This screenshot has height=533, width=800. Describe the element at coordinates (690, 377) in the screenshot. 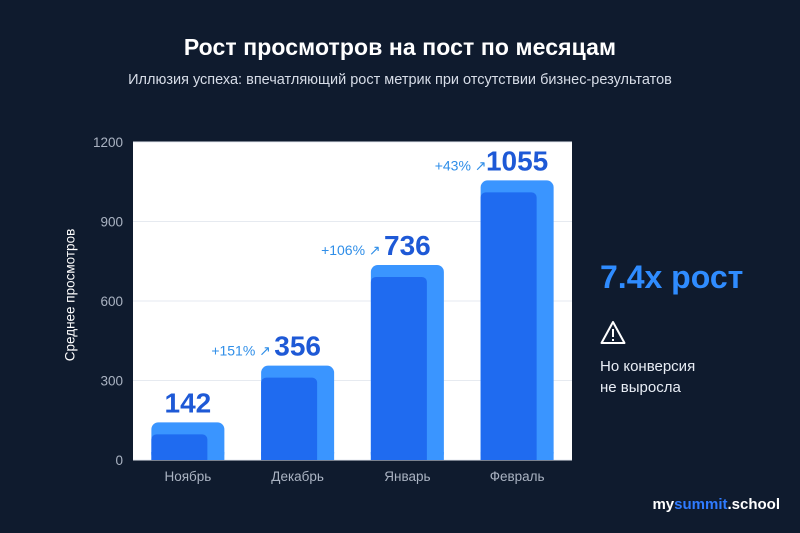

I see `conversion-note: Но конверсия не выросла` at that location.